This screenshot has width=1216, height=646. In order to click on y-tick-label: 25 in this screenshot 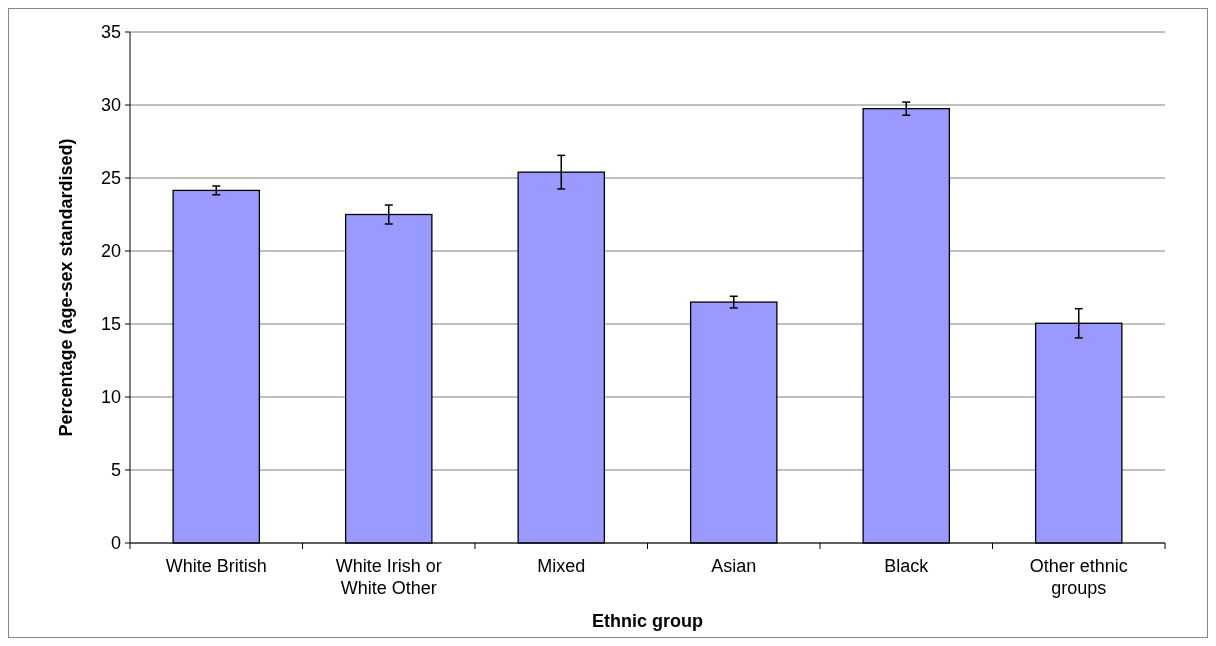, I will do `click(110, 178)`.